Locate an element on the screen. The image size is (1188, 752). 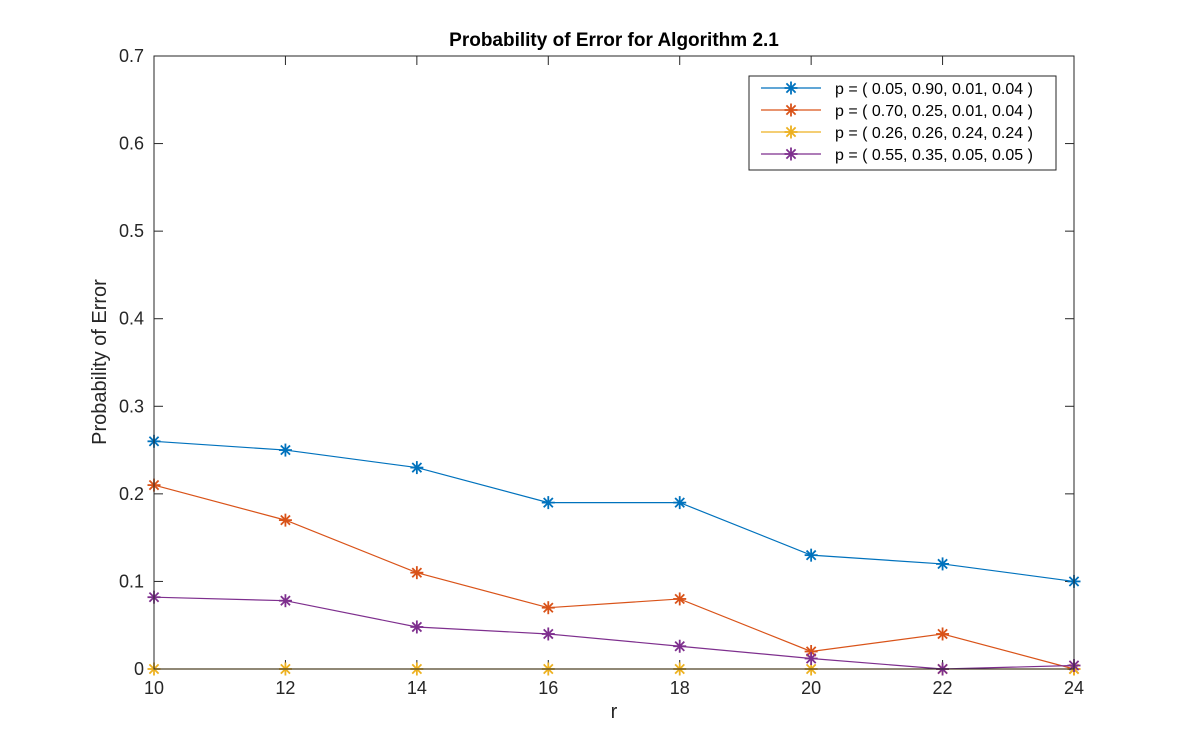
chart-title: Probability of Error for Algorithm 2.1 is located at coordinates (614, 40).